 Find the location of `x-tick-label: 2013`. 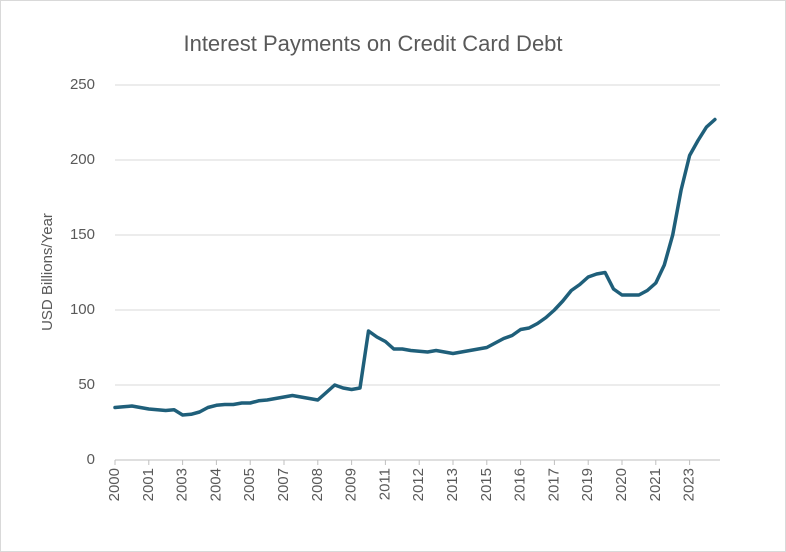

x-tick-label: 2013 is located at coordinates (452, 484).